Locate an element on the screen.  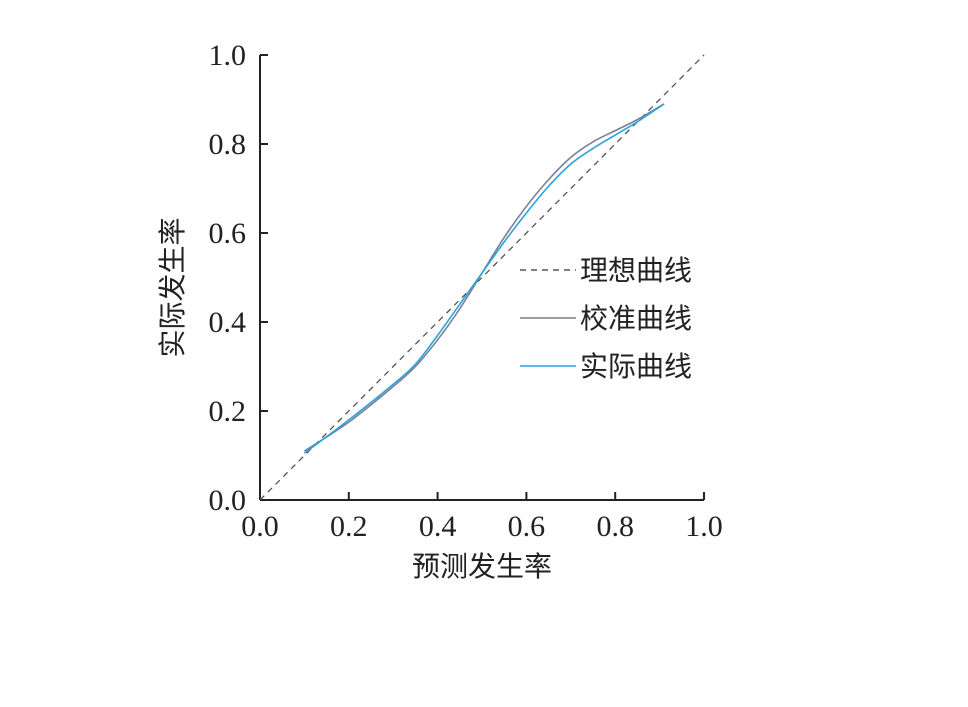
y-tick-label: 0.8 is located at coordinates (228, 144).